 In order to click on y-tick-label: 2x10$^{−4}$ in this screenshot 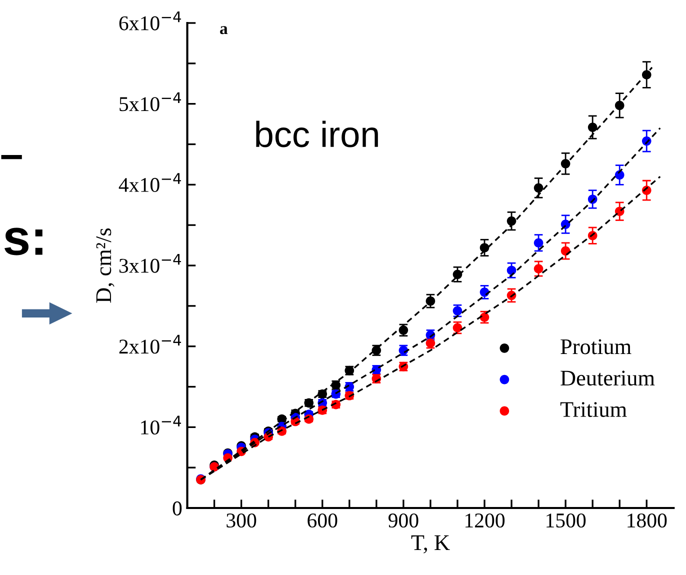, I will do `click(150, 344)`.